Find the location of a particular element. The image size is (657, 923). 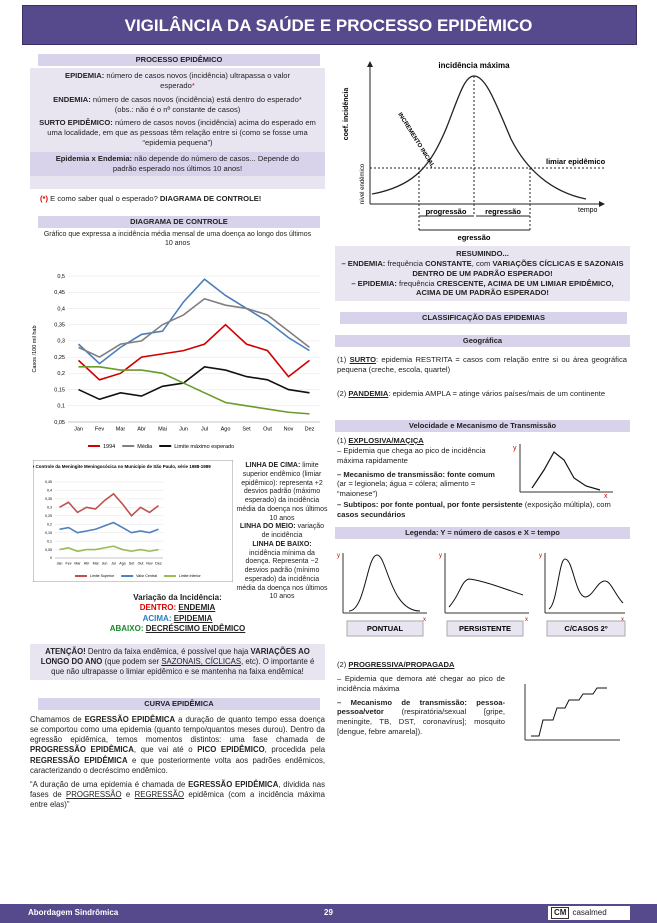

bullet: casos secundários is located at coordinates (371, 514).